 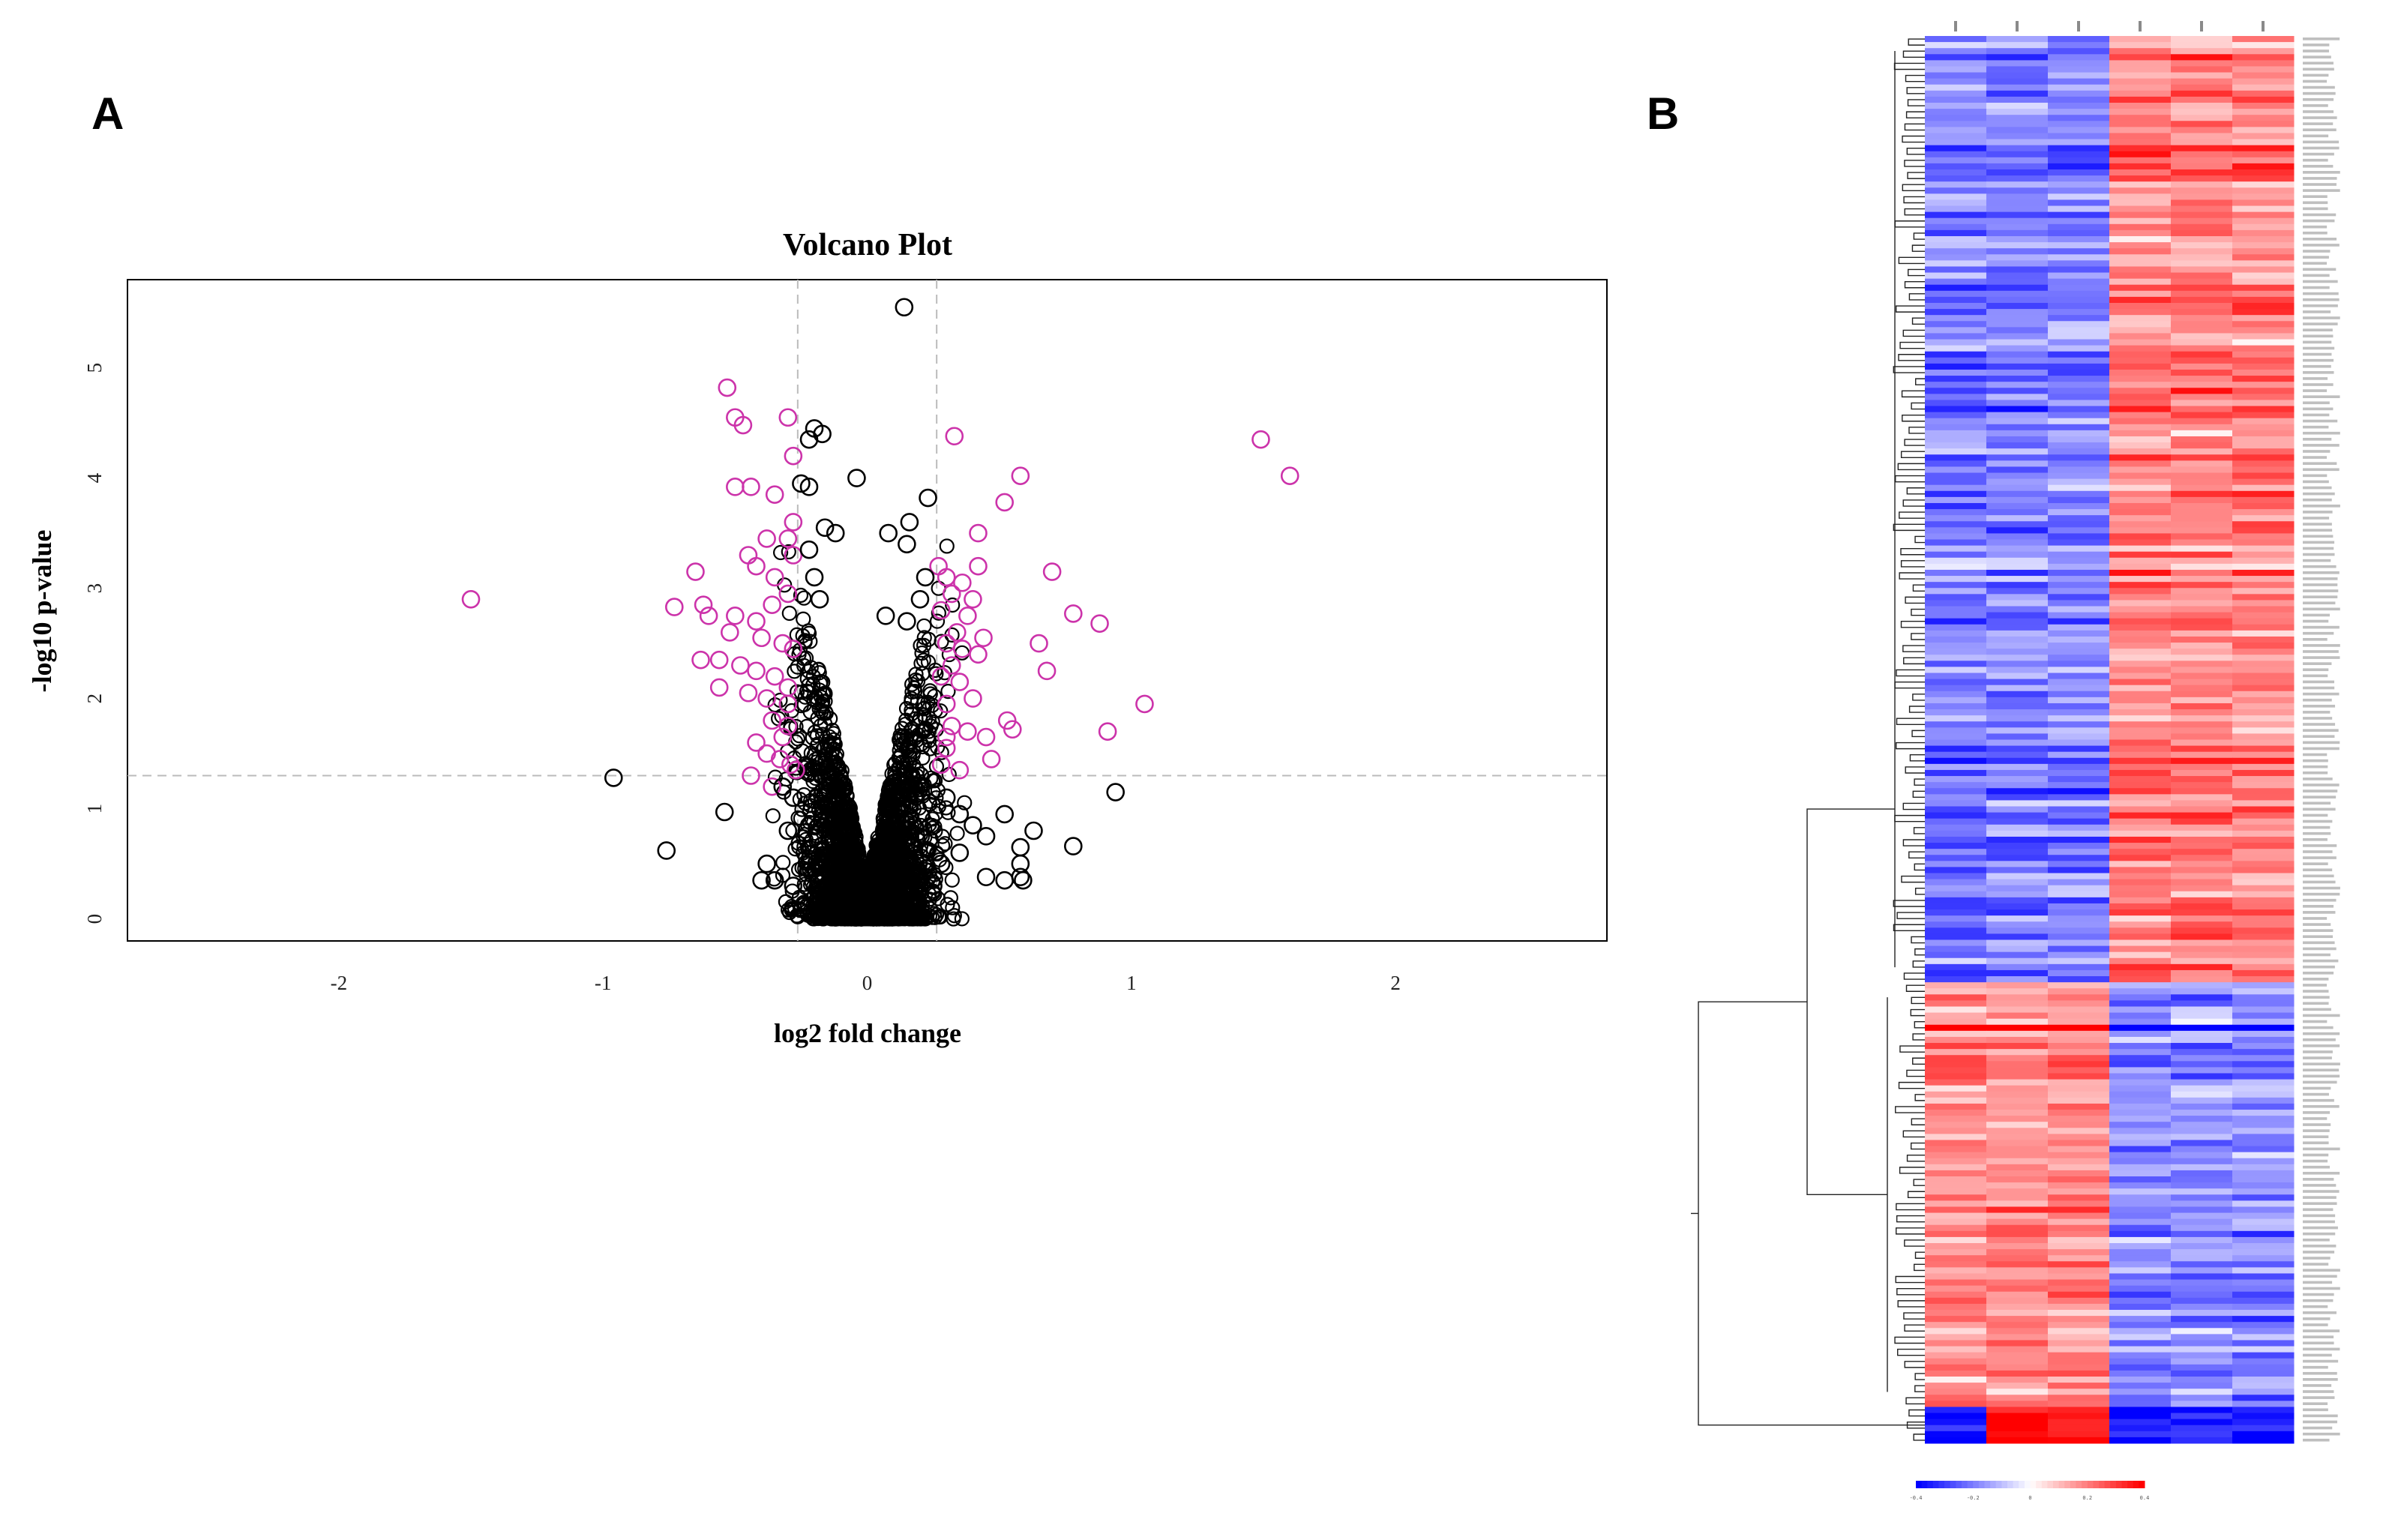 What do you see at coordinates (1663, 113) in the screenshot?
I see `panel-b-label: B` at bounding box center [1663, 113].